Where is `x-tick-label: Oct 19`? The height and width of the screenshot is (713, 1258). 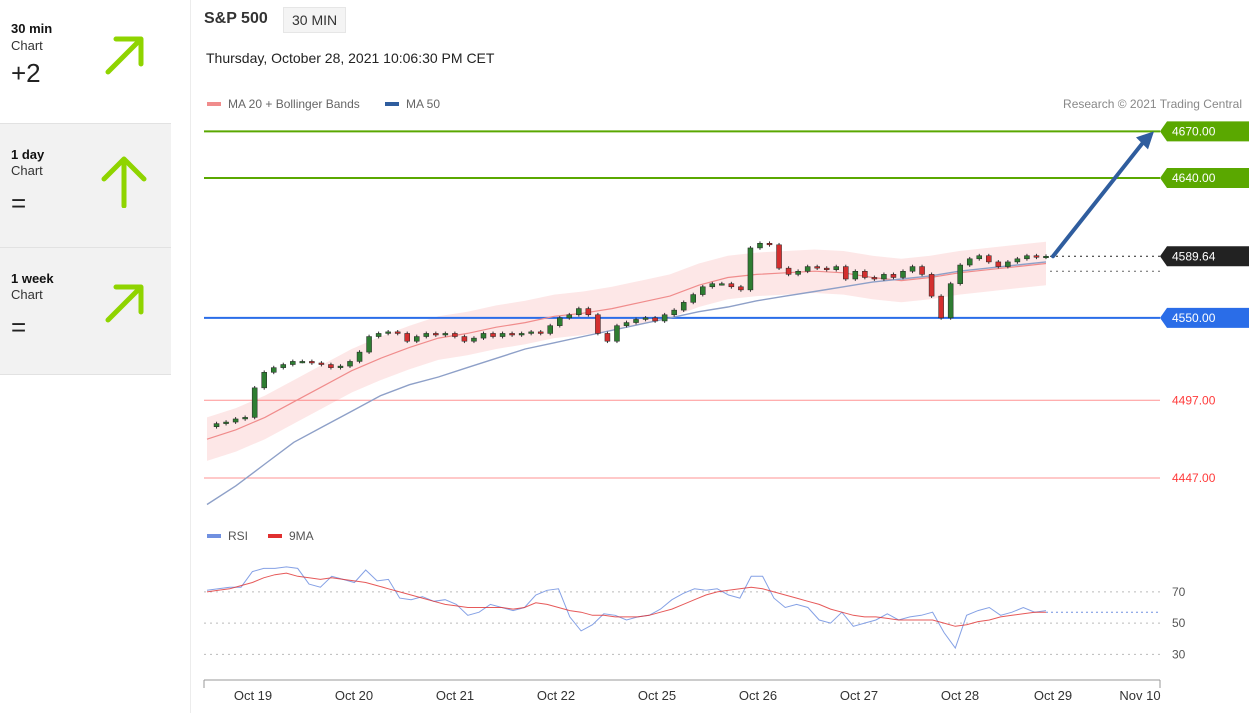 x-tick-label: Oct 19 is located at coordinates (253, 695).